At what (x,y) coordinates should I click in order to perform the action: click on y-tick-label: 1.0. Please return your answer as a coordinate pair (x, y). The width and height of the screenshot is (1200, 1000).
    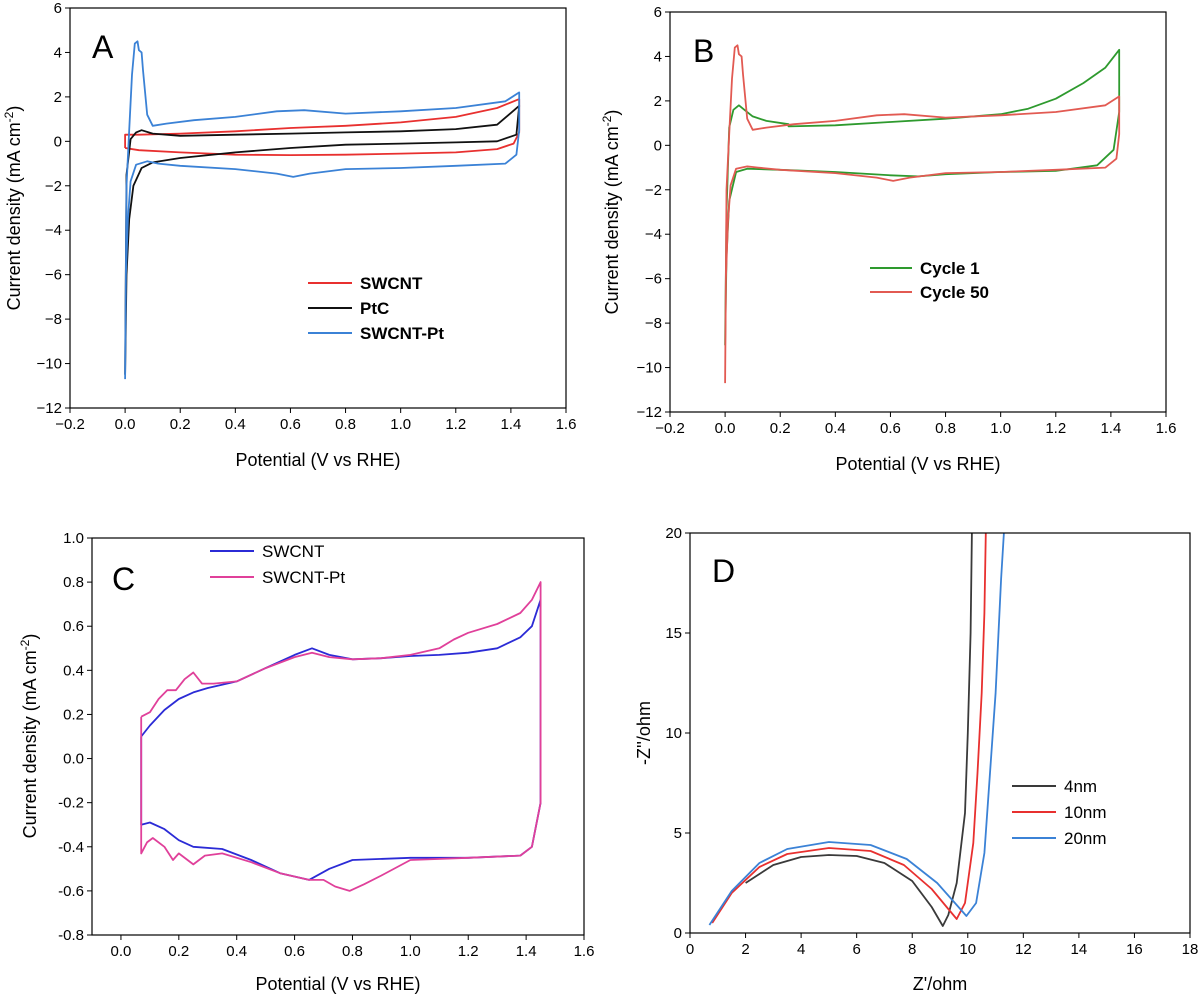
    Looking at the image, I should click on (73, 538).